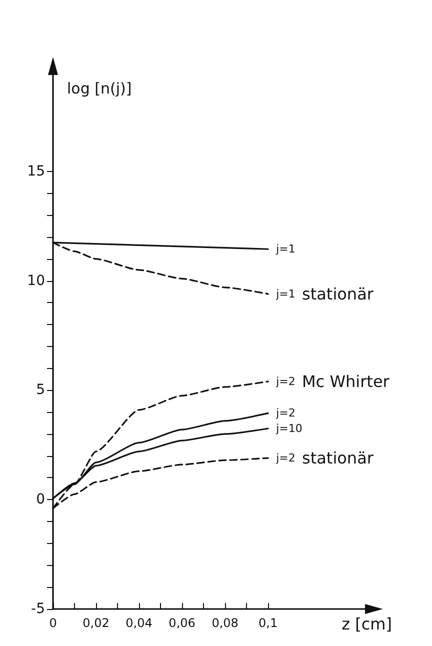 The height and width of the screenshot is (646, 432). What do you see at coordinates (367, 624) in the screenshot?
I see `x-axis-title: z [cm]` at bounding box center [367, 624].